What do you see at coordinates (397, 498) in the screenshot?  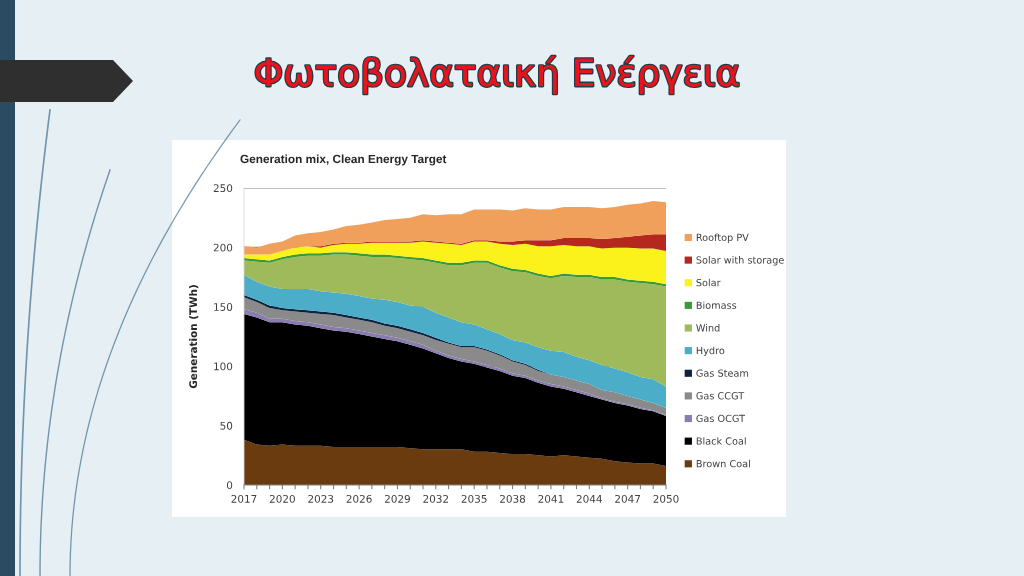 I see `x-tick-label: 2029` at bounding box center [397, 498].